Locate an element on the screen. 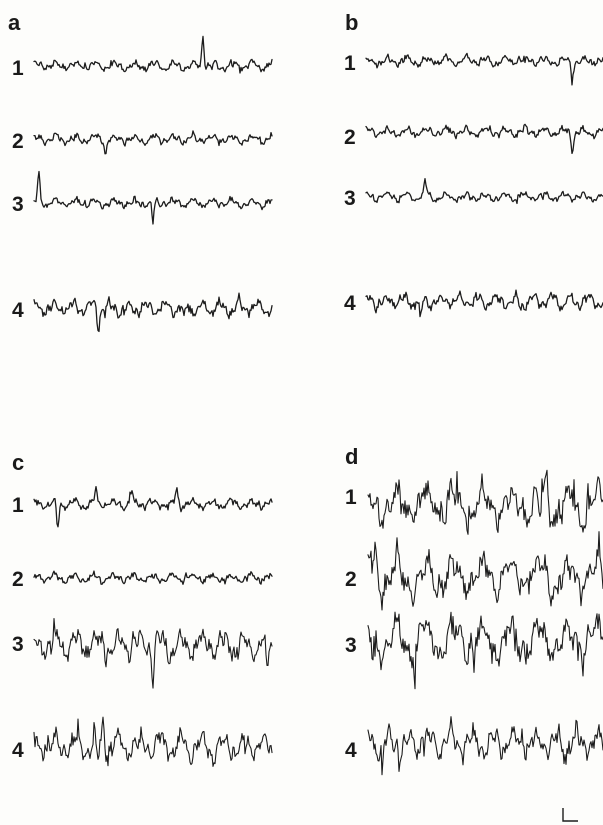 This screenshot has height=825, width=603. trace-label-a-3: 3 is located at coordinates (18, 204).